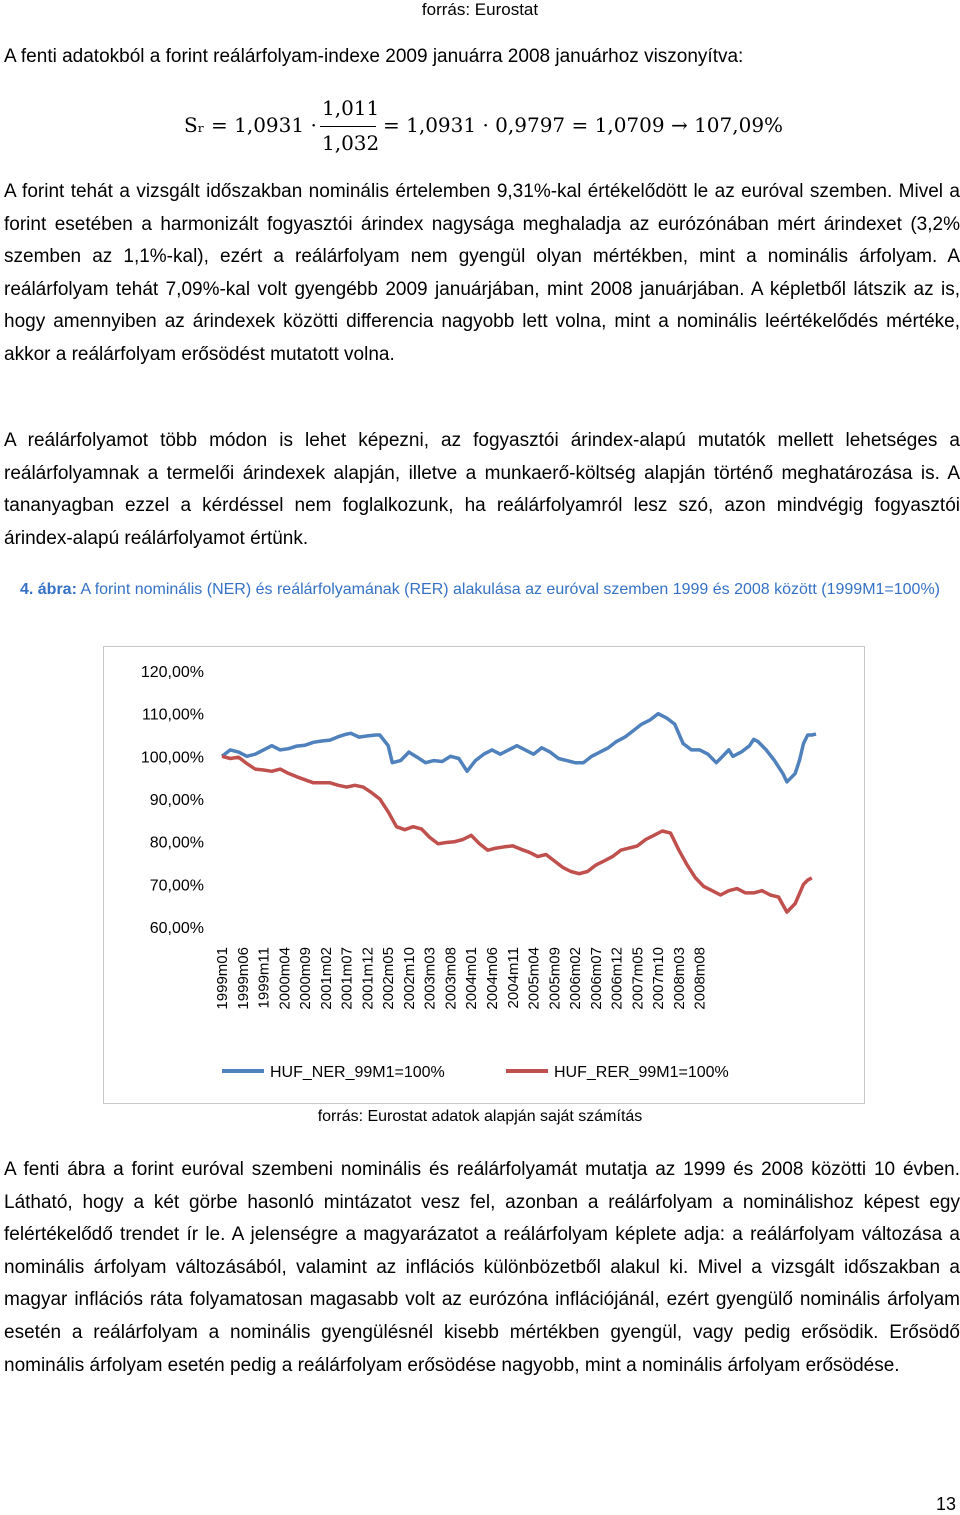  I want to click on formula-denominator: 1,032, so click(351, 143).